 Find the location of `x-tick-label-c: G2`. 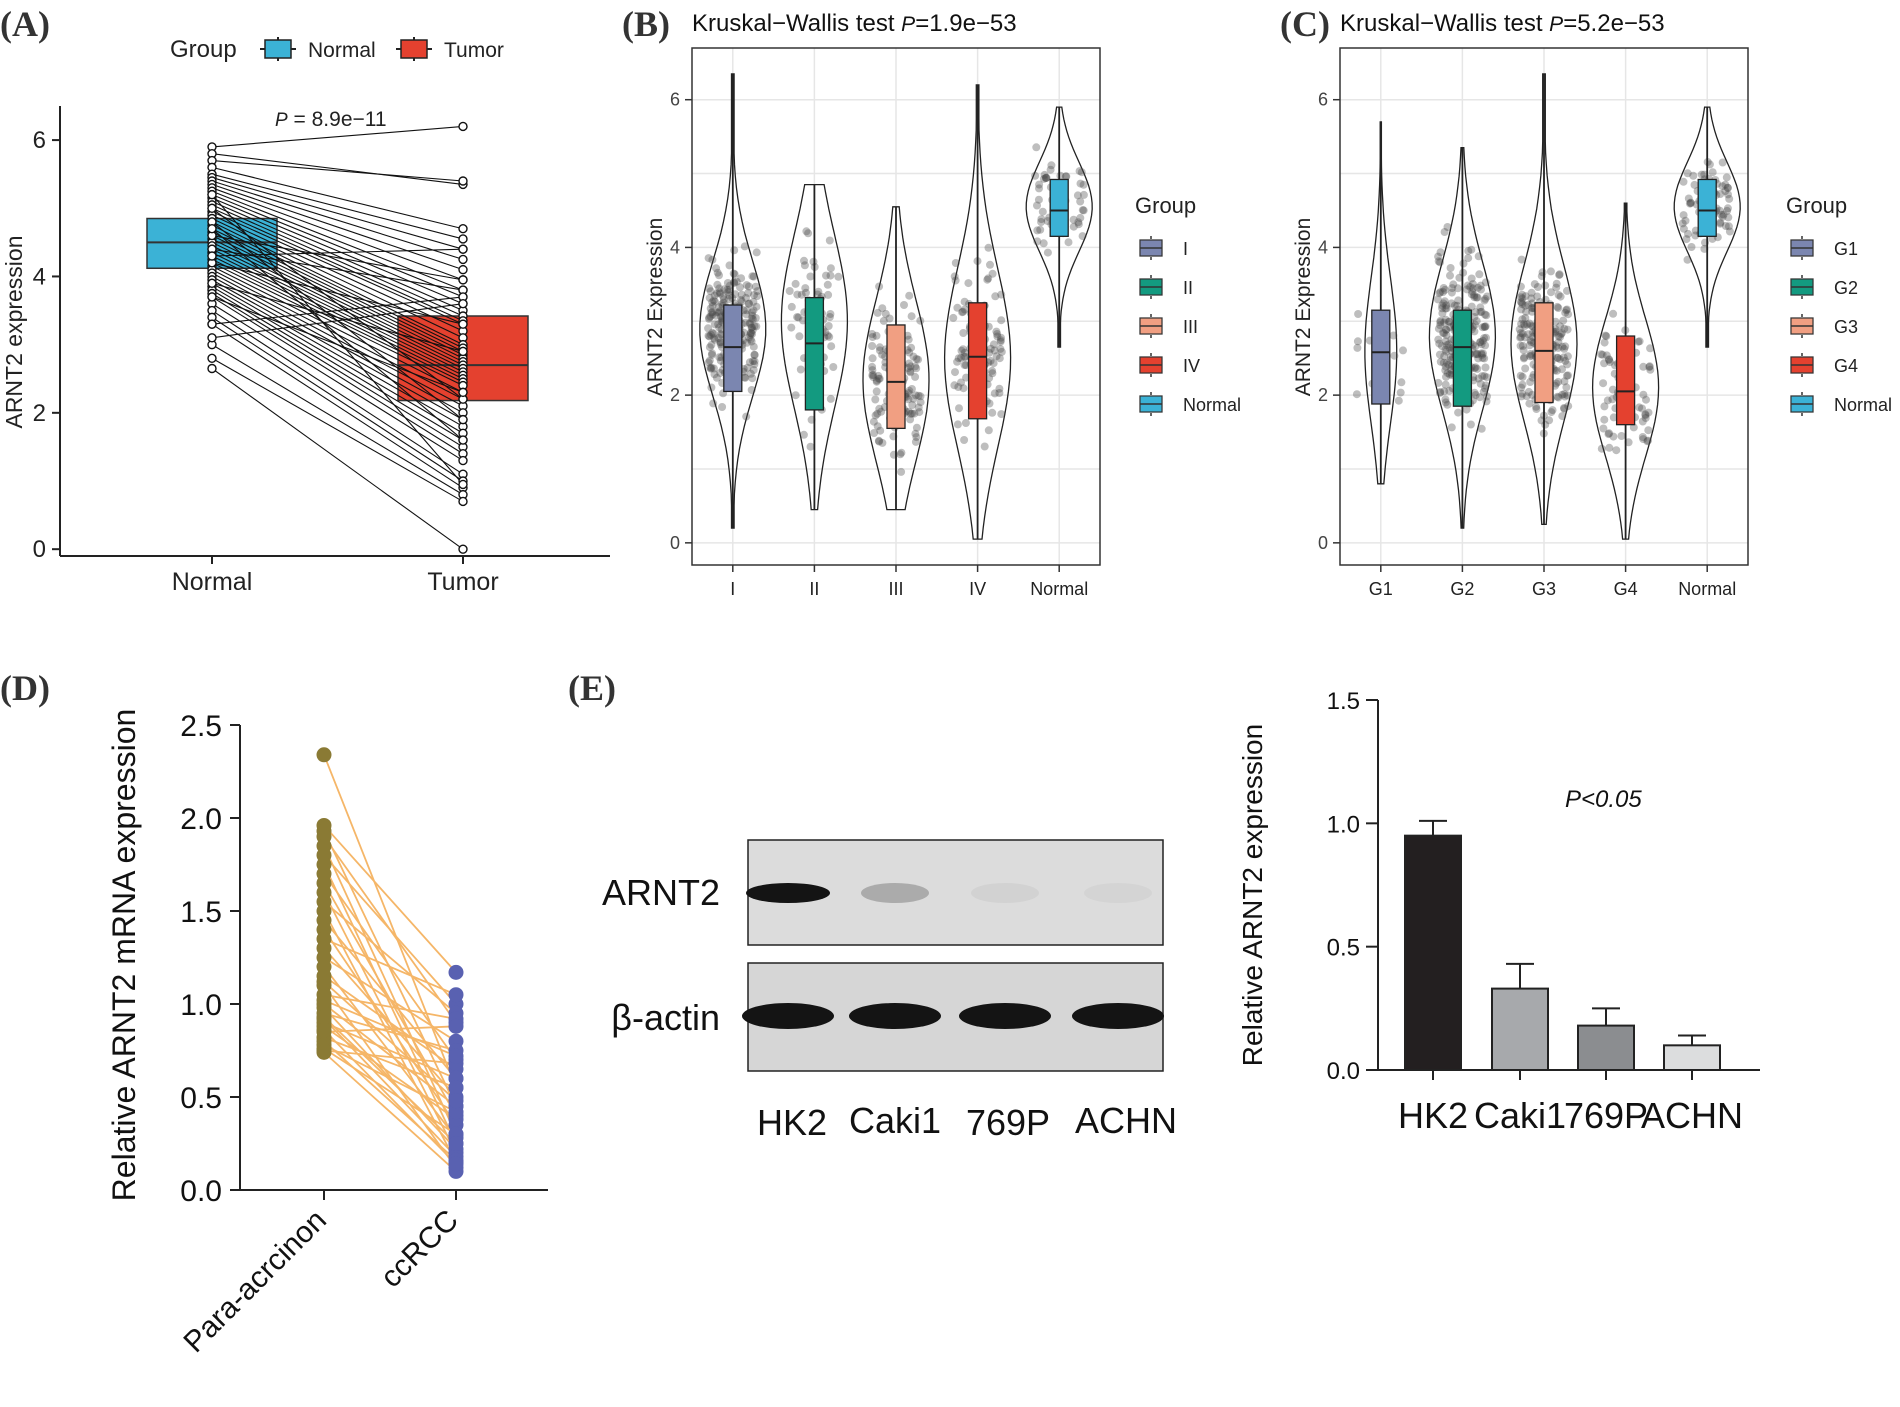

x-tick-label-c: G2 is located at coordinates (1462, 589).